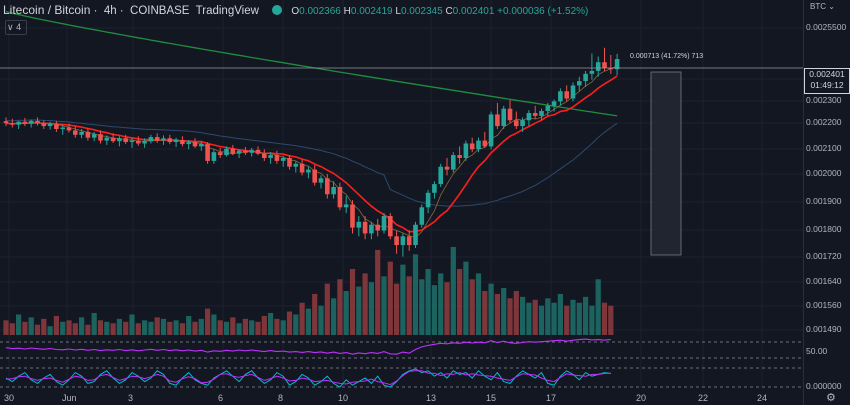  Describe the element at coordinates (551, 398) in the screenshot. I see `time-tick-label: 17` at that location.